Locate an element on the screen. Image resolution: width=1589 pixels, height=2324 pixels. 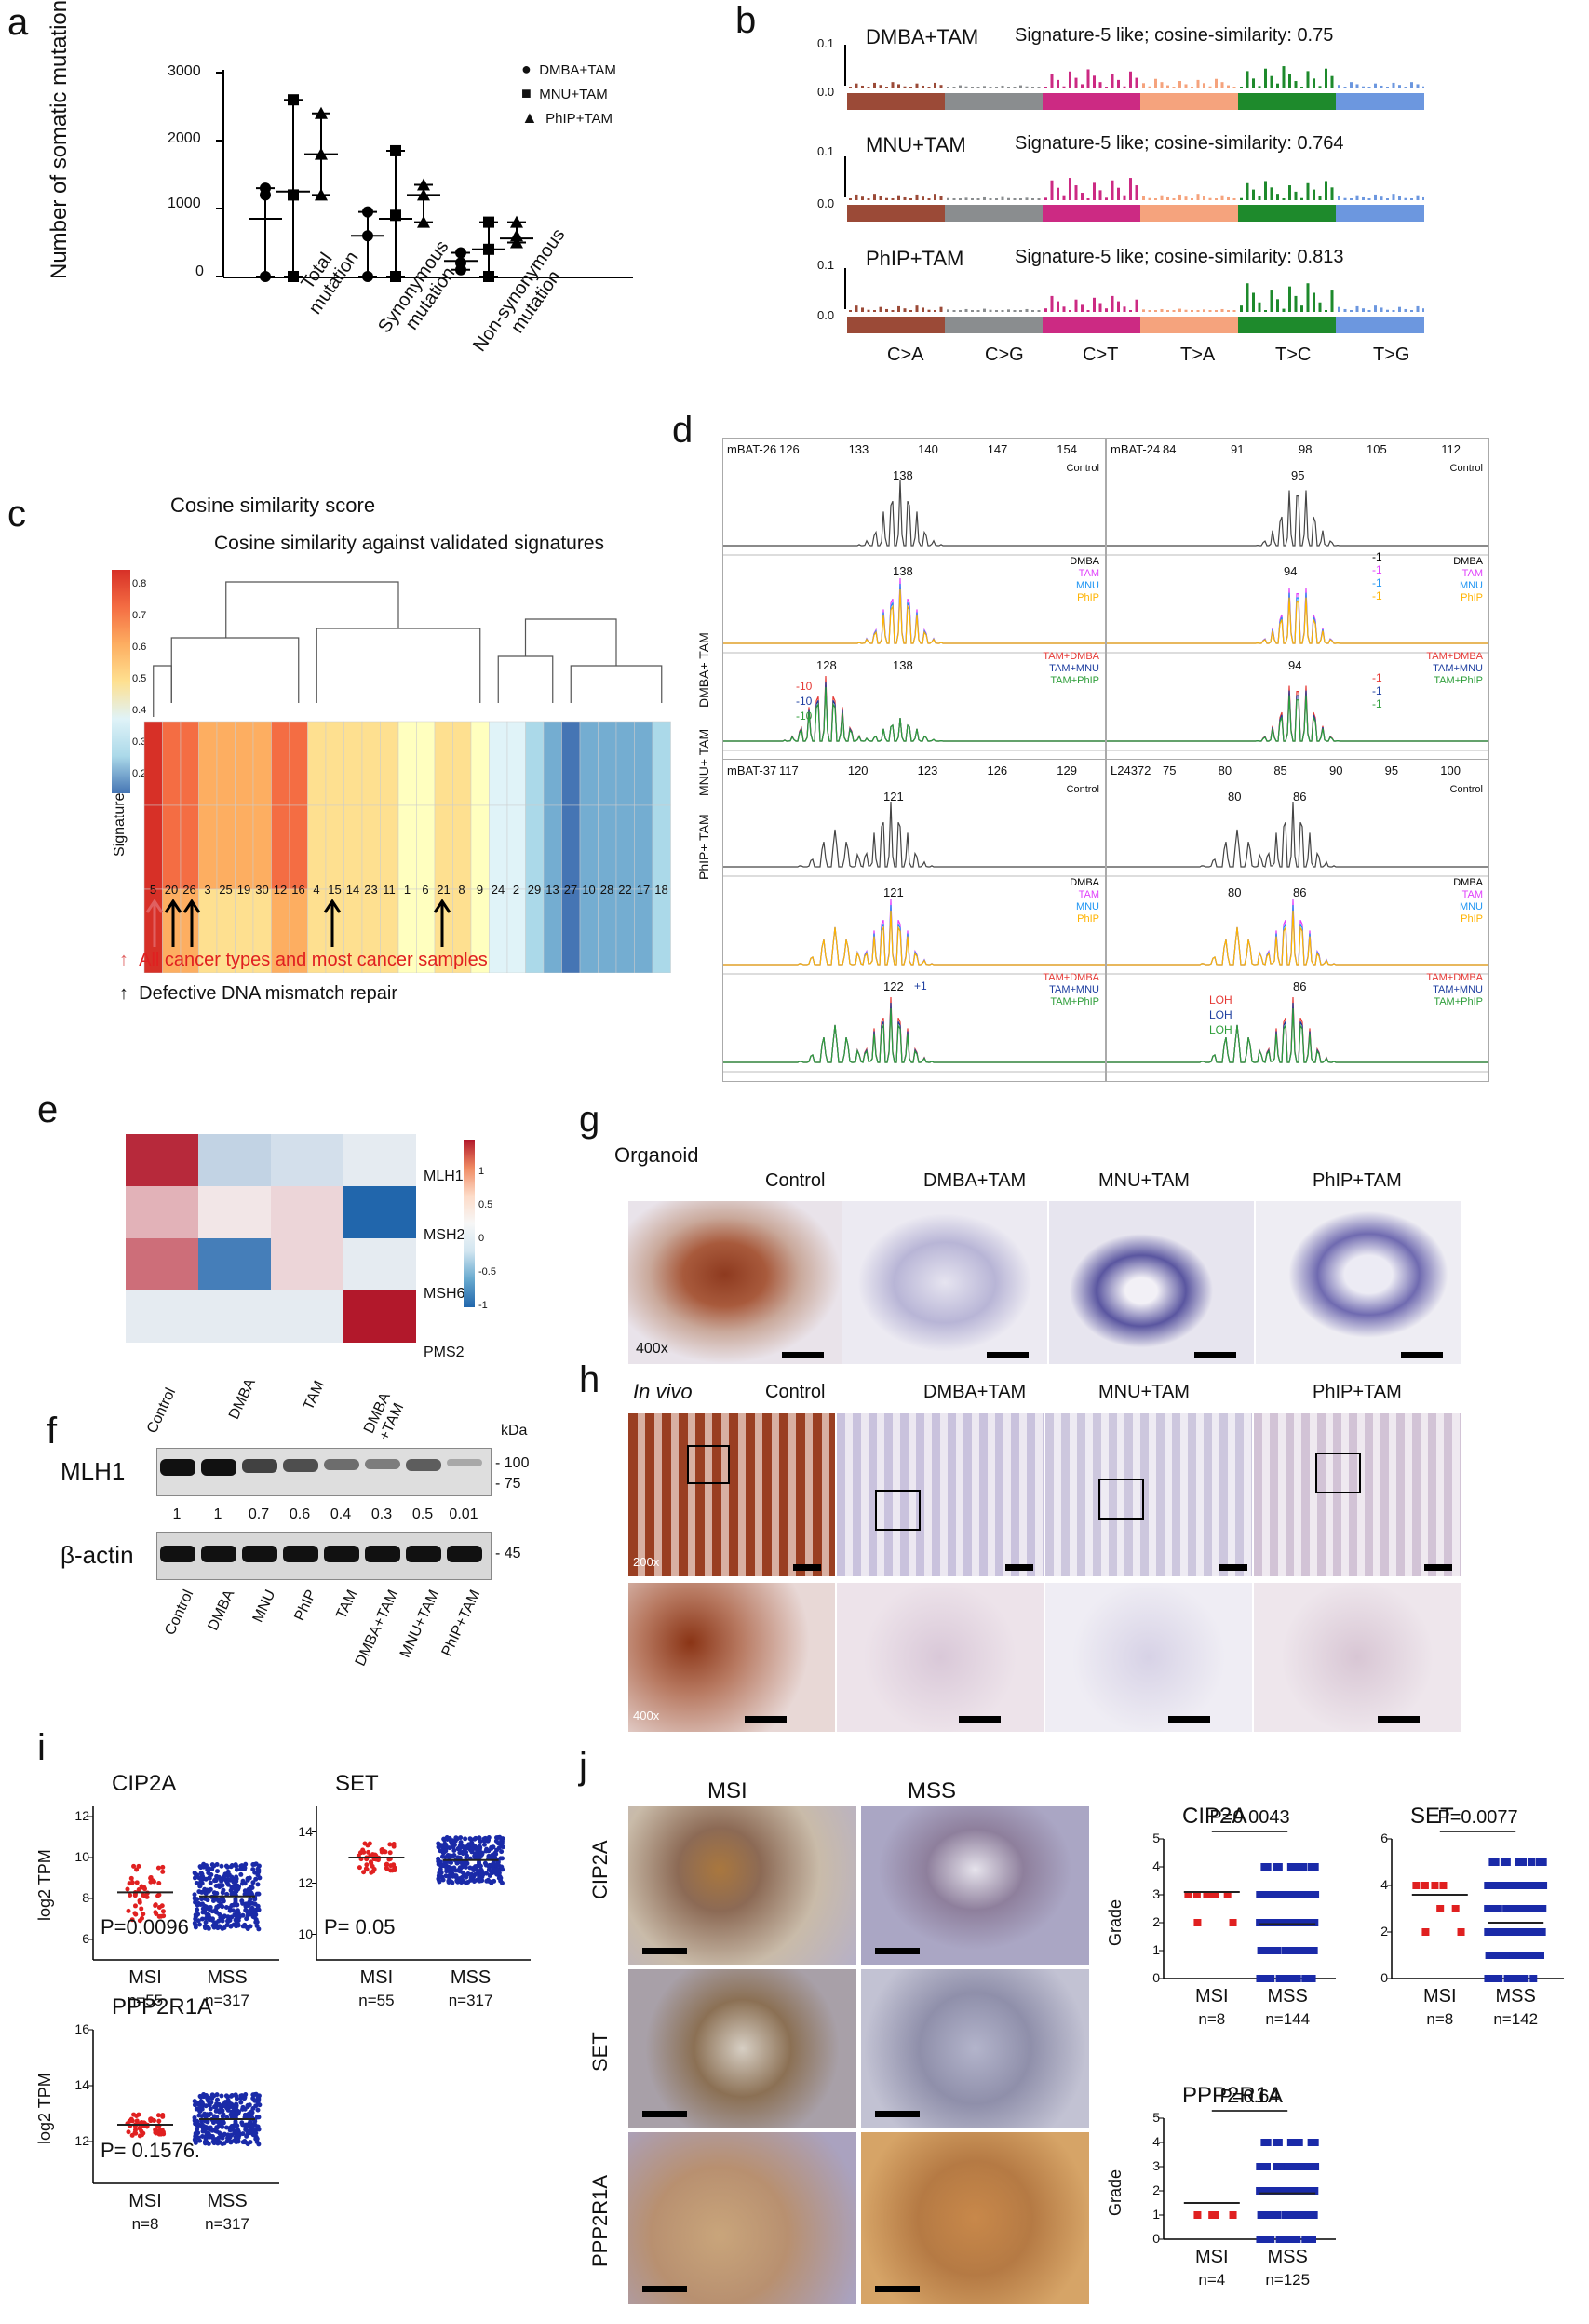
panel-b-type: T>C is located at coordinates (1294, 355).